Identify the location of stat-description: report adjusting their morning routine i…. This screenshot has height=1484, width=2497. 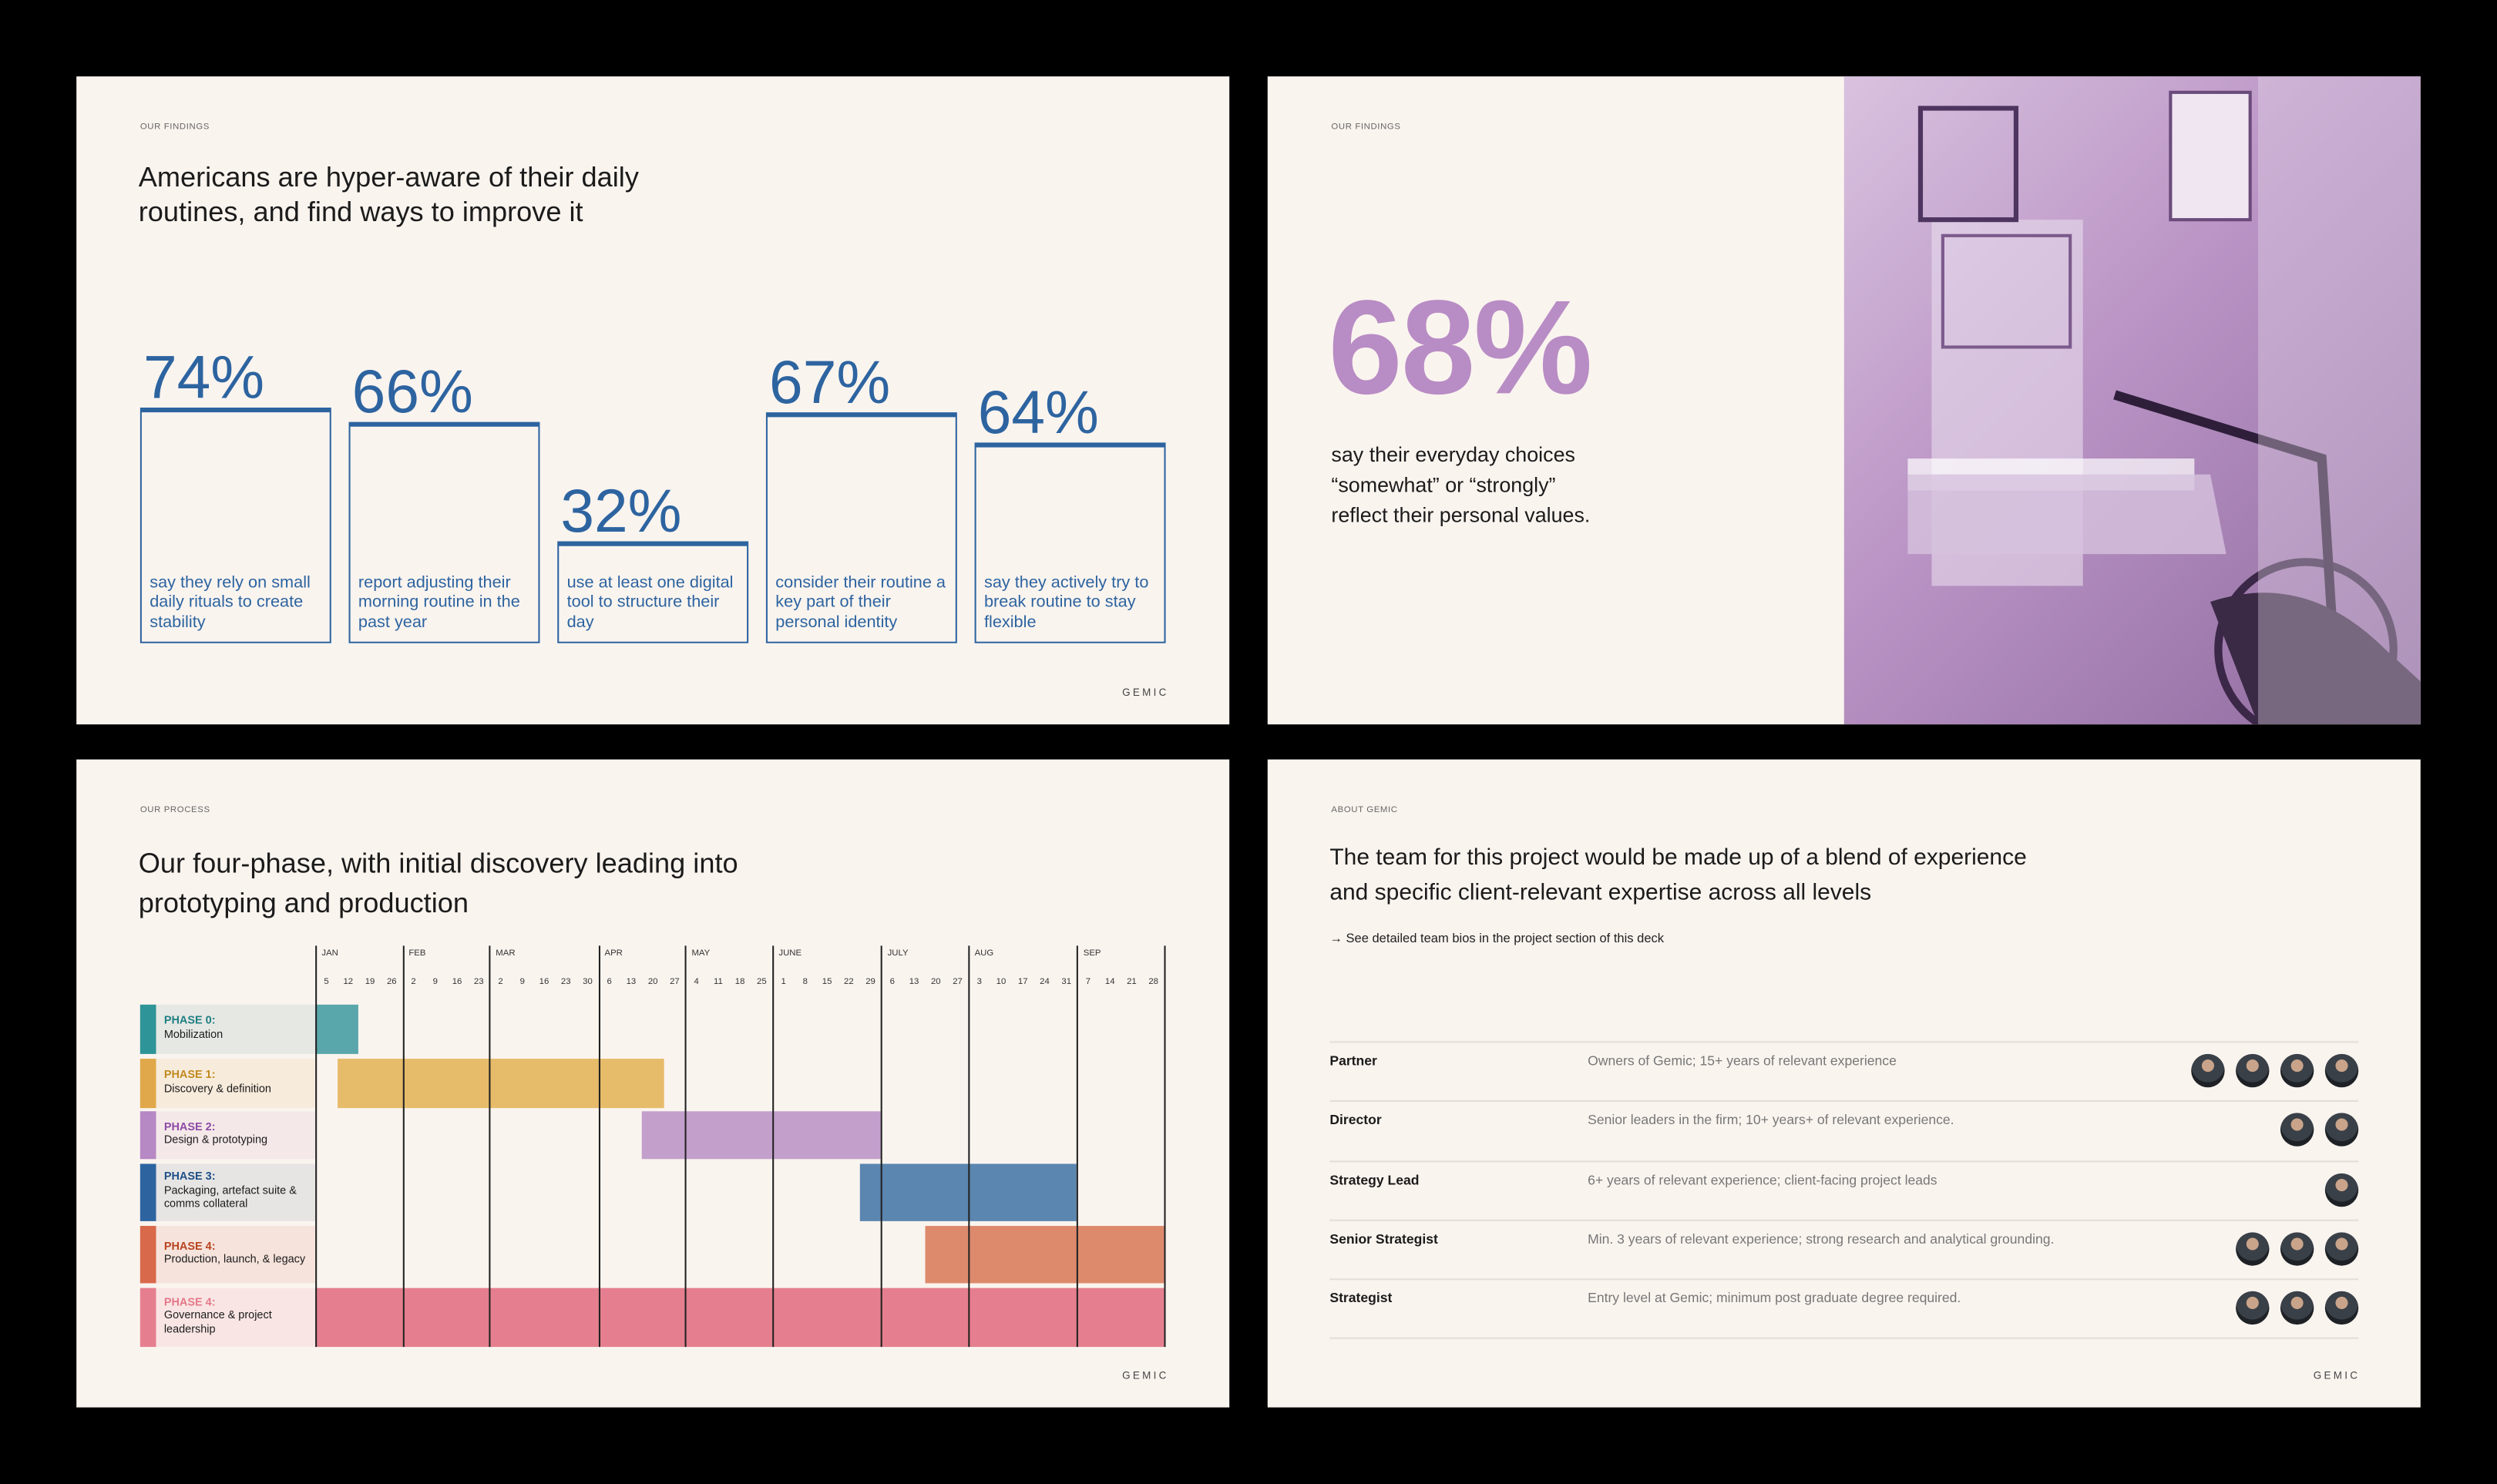
(439, 602).